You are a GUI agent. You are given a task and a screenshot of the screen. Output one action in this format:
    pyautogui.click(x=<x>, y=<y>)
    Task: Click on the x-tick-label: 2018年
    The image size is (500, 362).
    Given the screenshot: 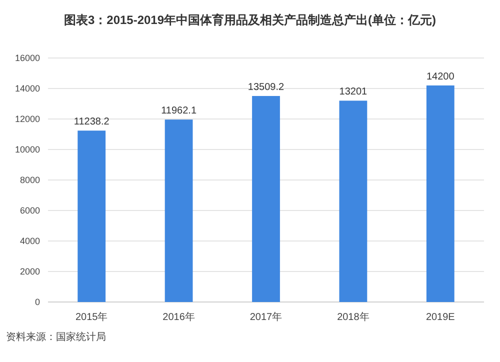 What is the action you would take?
    pyautogui.click(x=353, y=317)
    